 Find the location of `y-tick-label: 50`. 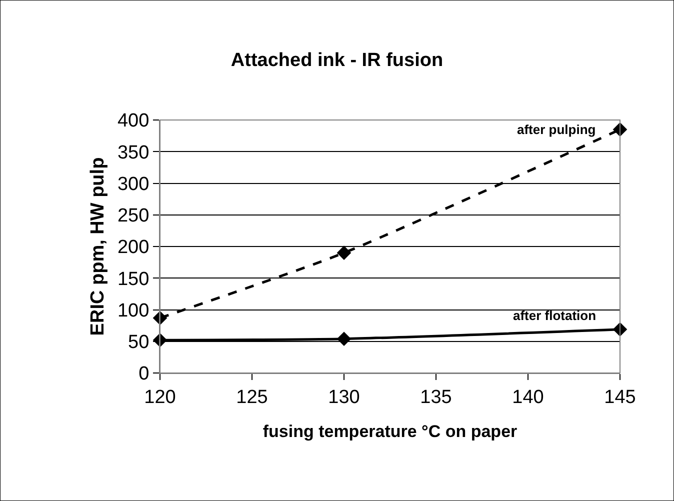

y-tick-label: 50 is located at coordinates (139, 343).